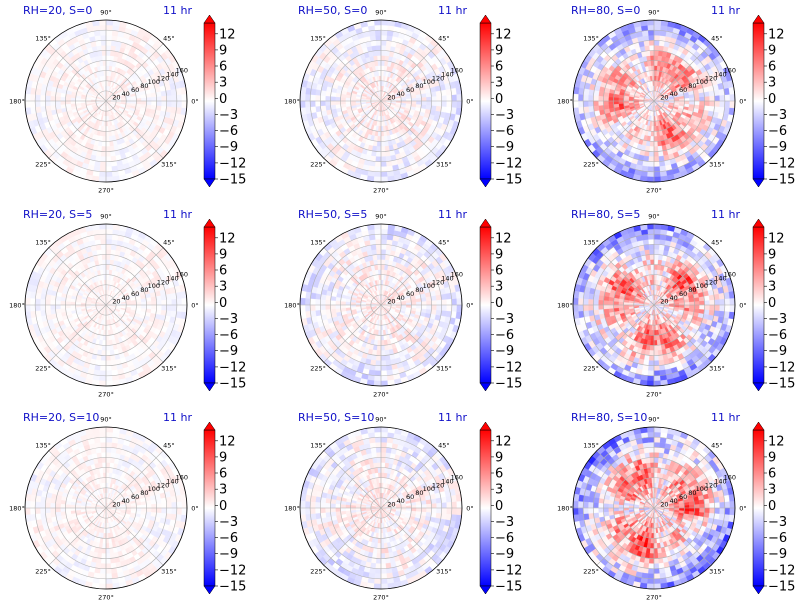 The height and width of the screenshot is (612, 795). What do you see at coordinates (126, 94) in the screenshot?
I see `radial-tick-label: 40` at bounding box center [126, 94].